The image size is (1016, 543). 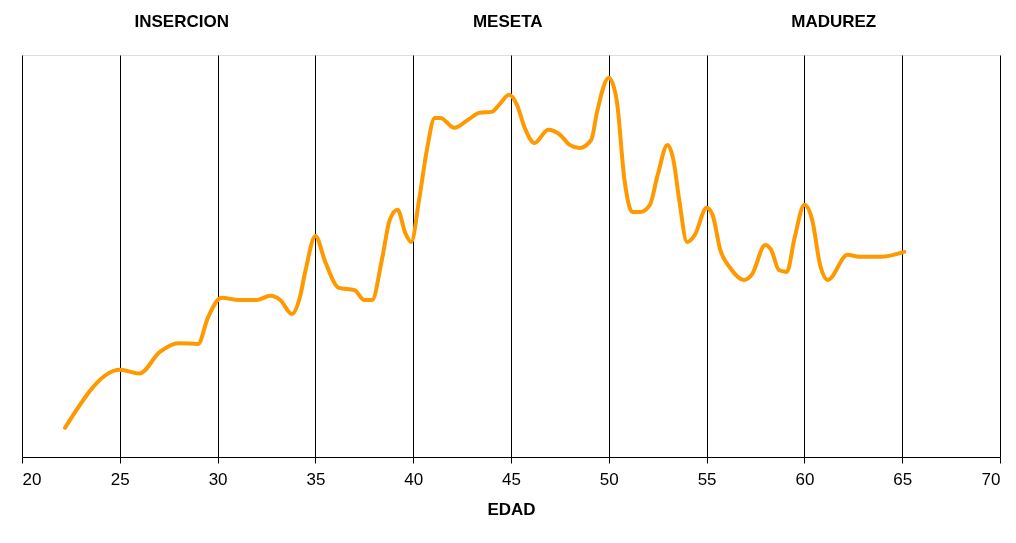 What do you see at coordinates (903, 479) in the screenshot?
I see `x-tick-label: 65` at bounding box center [903, 479].